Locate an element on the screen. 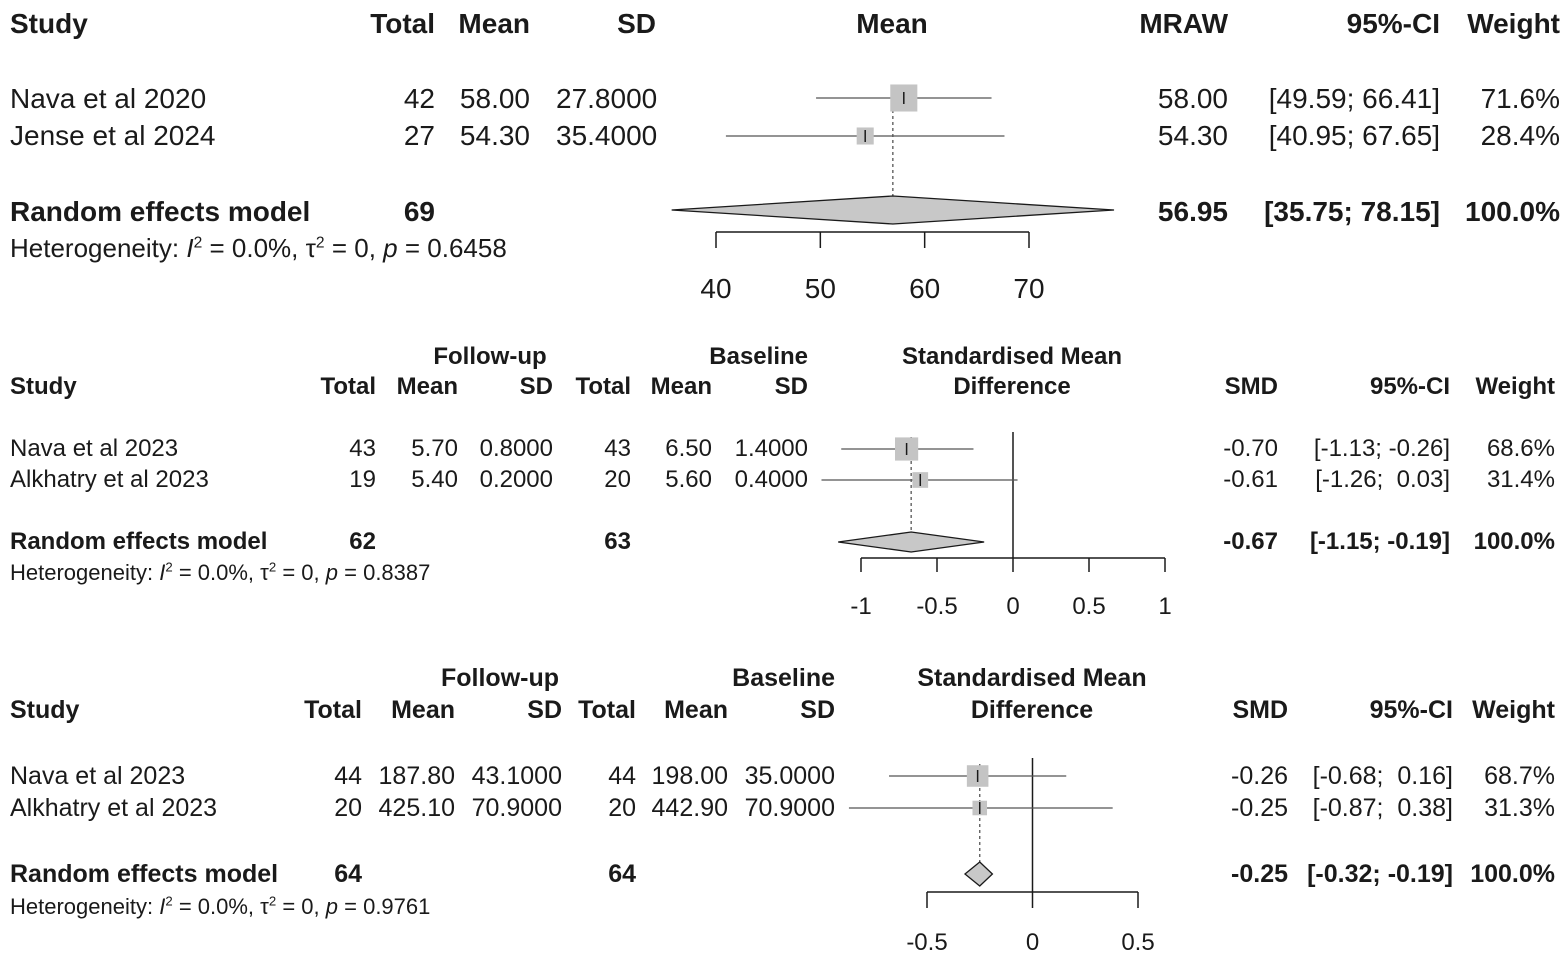  pooled-ci: [-0.32; -0.19] is located at coordinates (1380, 874).